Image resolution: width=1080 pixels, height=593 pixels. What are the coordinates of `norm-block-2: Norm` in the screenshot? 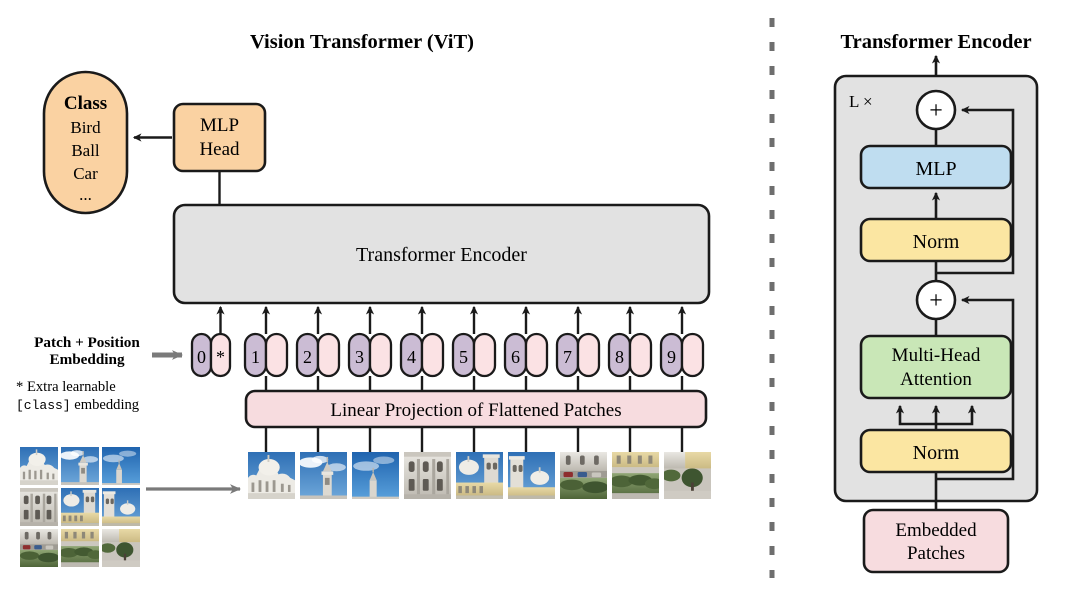 It's located at (936, 240).